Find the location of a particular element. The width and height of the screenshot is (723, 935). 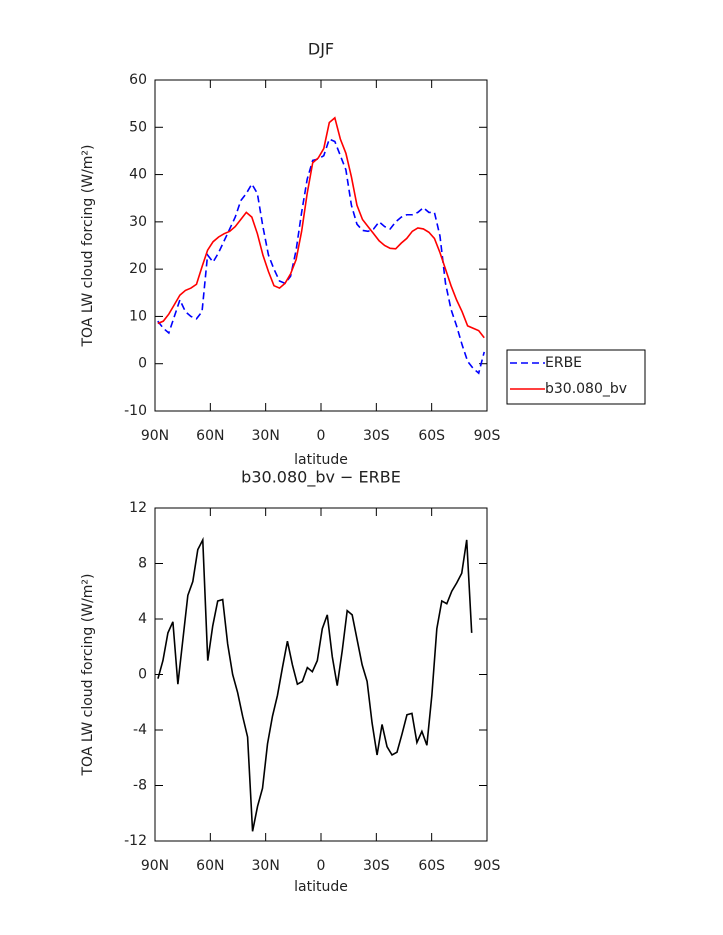

legend-box is located at coordinates (576, 377).